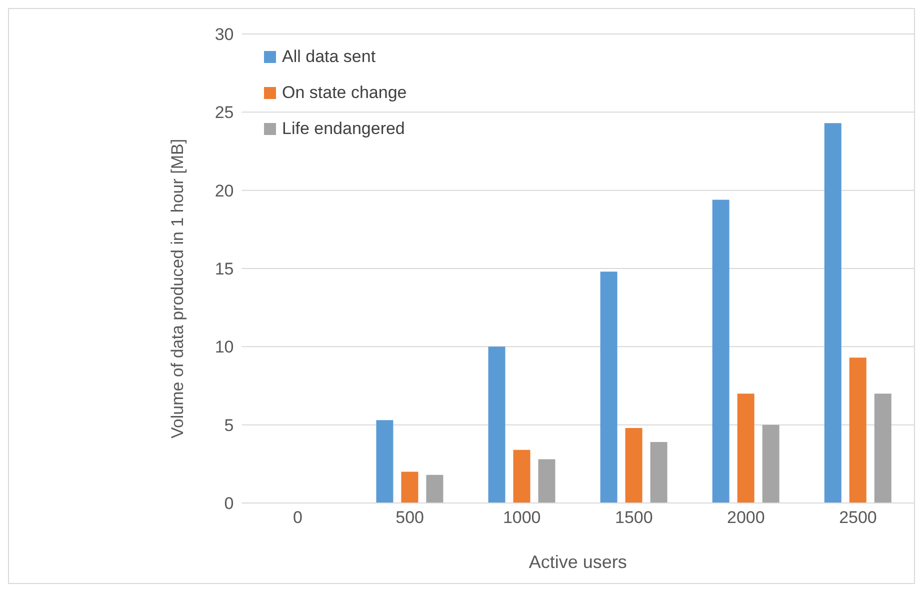 This screenshot has height=592, width=923. I want to click on x-tick-label: 0, so click(298, 518).